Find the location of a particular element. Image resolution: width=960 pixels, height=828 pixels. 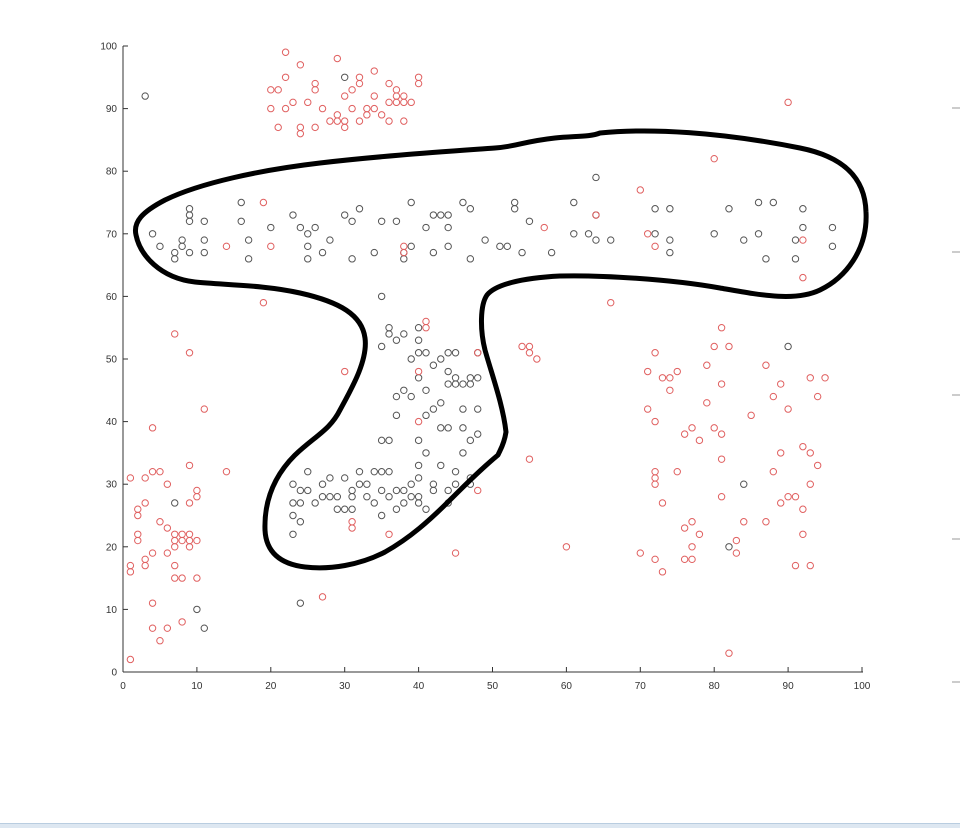

x-tick-label: 80 is located at coordinates (715, 686).